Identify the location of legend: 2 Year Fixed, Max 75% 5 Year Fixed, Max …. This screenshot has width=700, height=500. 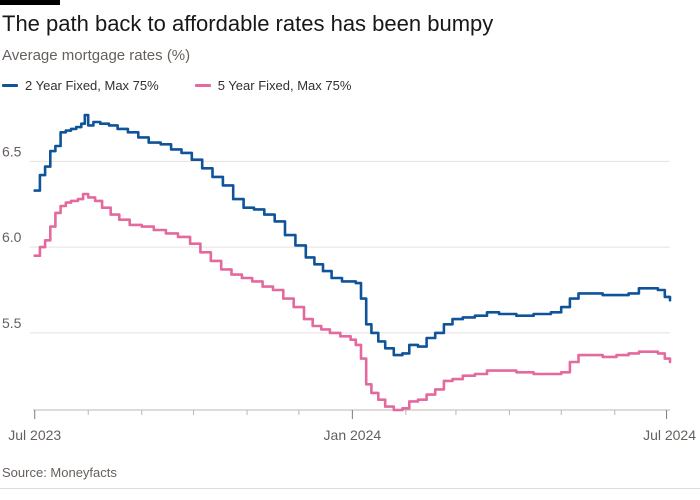
(194, 85).